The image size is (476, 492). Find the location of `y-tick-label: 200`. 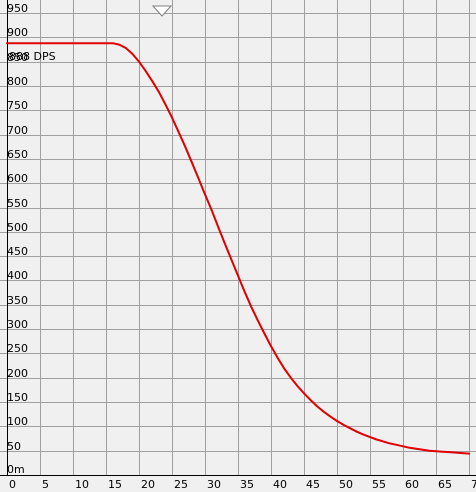

y-tick-label: 200 is located at coordinates (17, 373).